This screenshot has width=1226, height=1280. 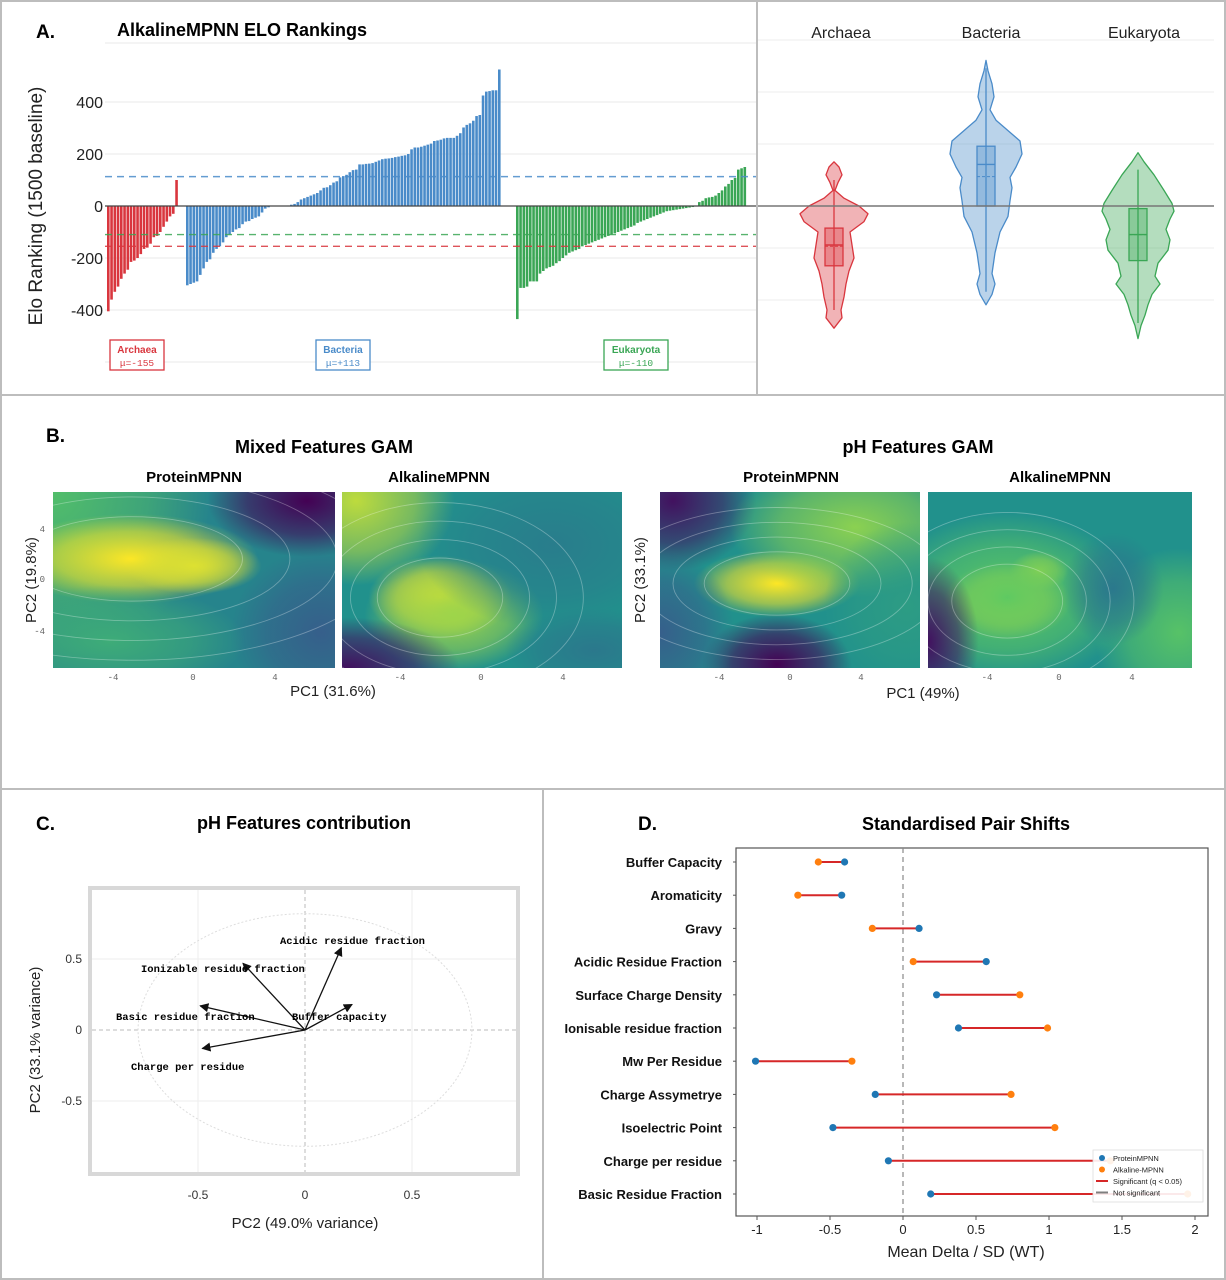 What do you see at coordinates (343, 363) in the screenshot?
I see `legend-mean: μ=+113` at bounding box center [343, 363].